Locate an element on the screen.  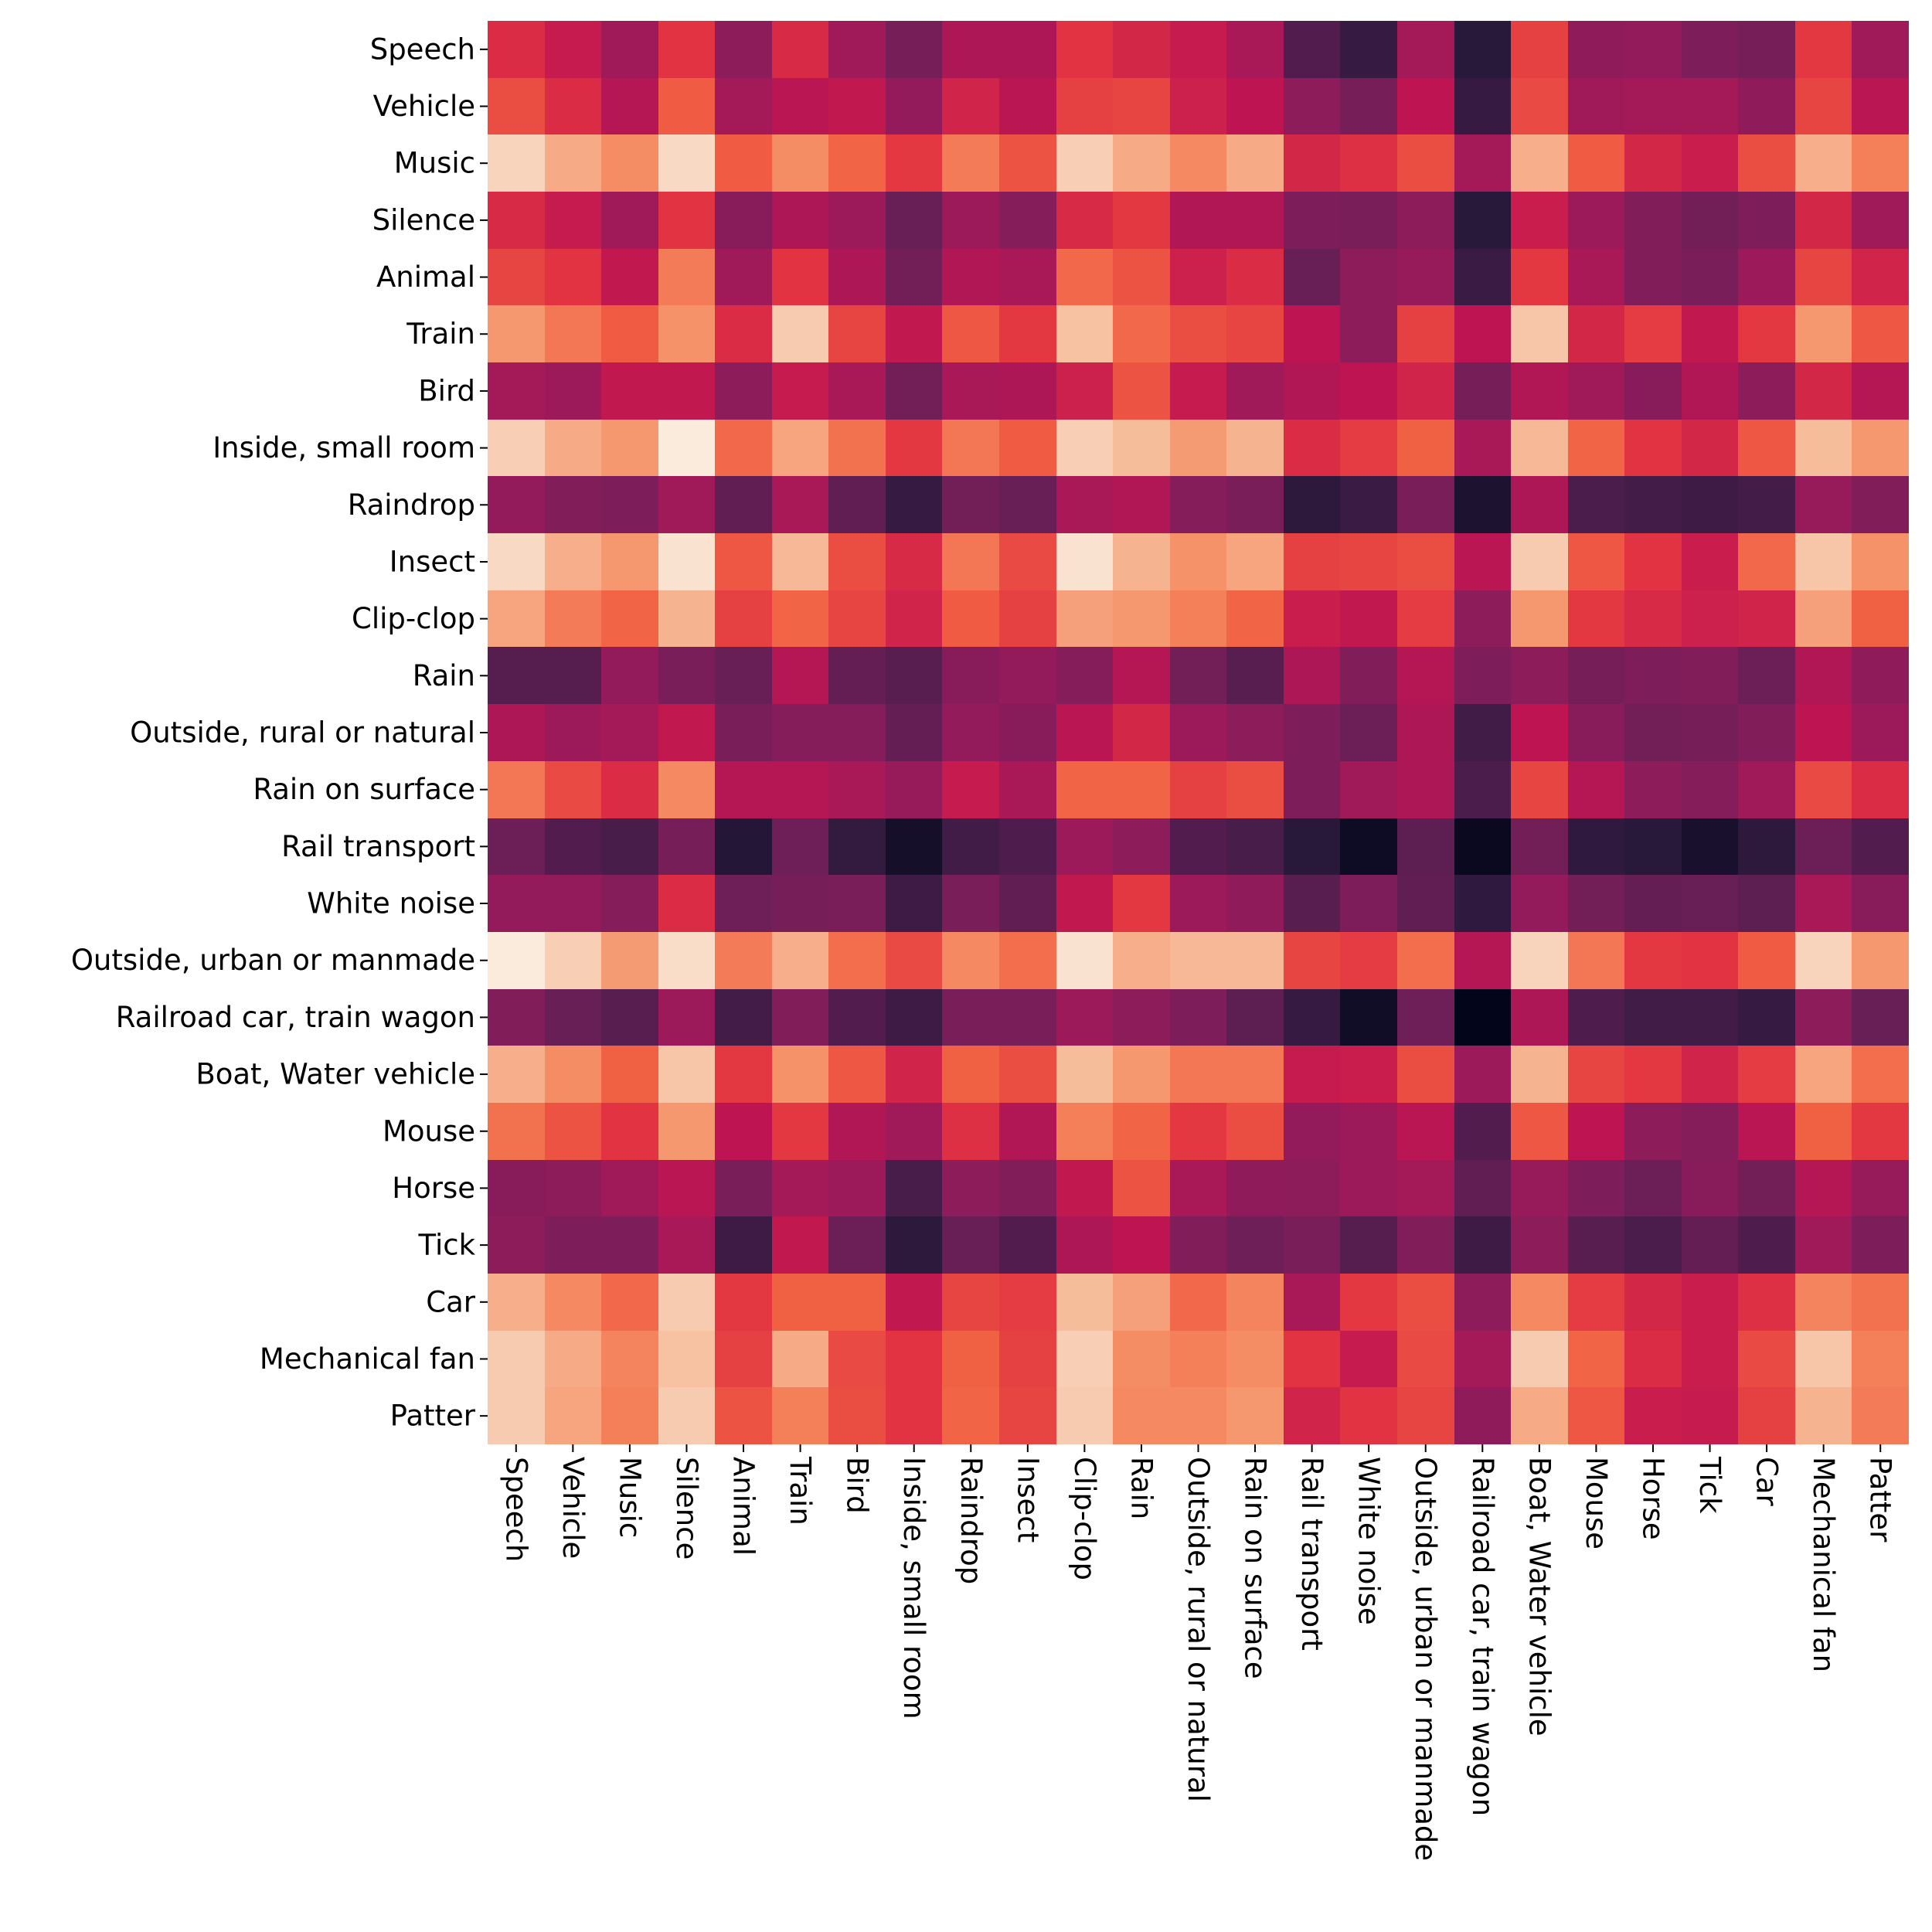
x-tick-label: Animal is located at coordinates (744, 1506).